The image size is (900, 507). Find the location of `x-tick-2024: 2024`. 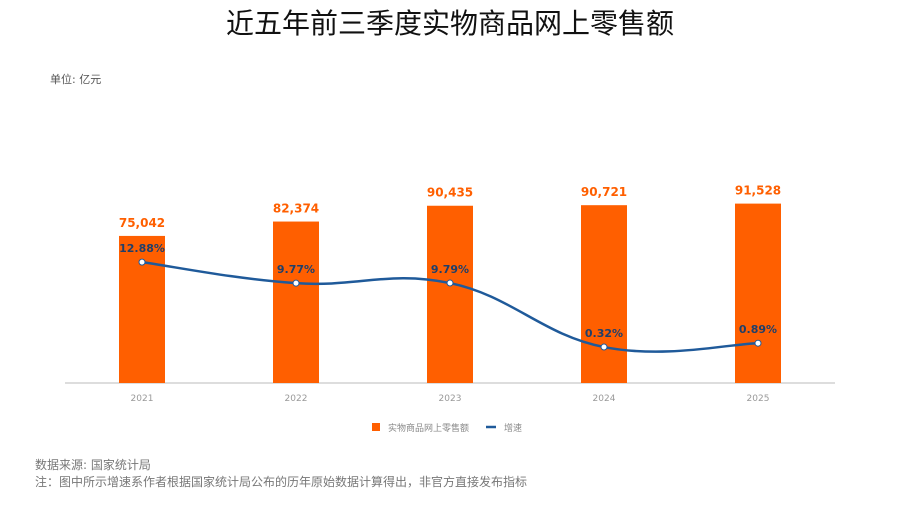

x-tick-2024: 2024 is located at coordinates (604, 399).